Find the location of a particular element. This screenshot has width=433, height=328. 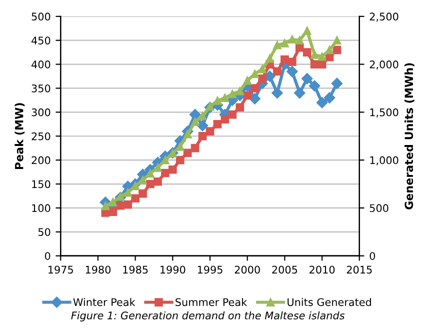

x-tick-label: 1975 is located at coordinates (60, 270).